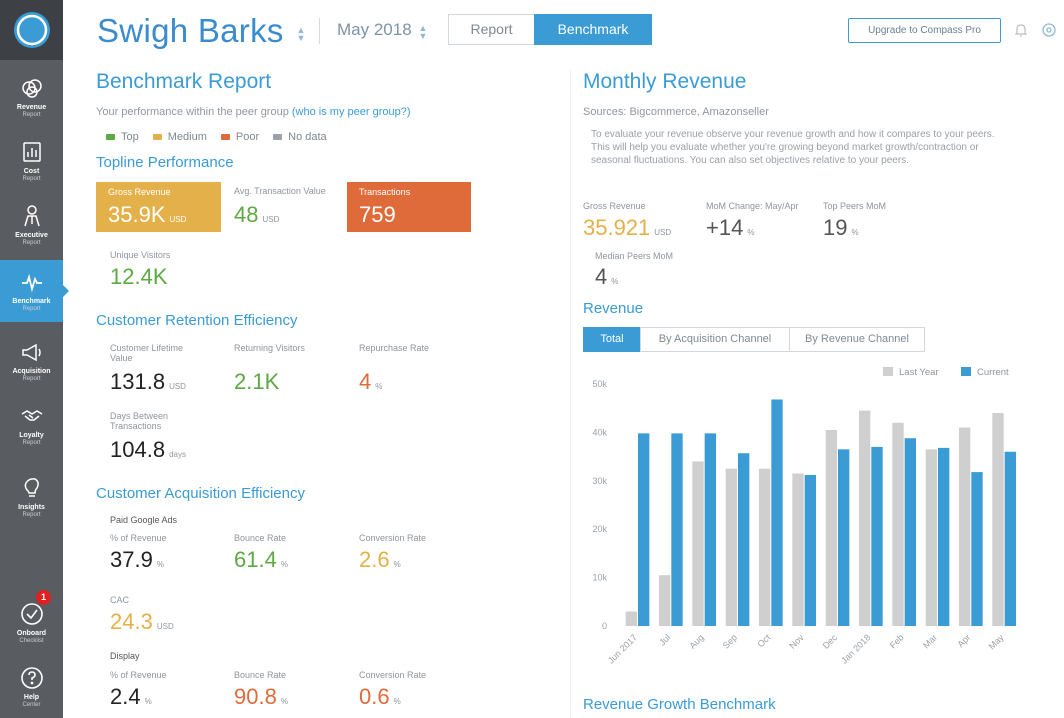 Image resolution: width=1064 pixels, height=718 pixels. What do you see at coordinates (622, 648) in the screenshot?
I see `x-tick-label: Jun 2017` at bounding box center [622, 648].